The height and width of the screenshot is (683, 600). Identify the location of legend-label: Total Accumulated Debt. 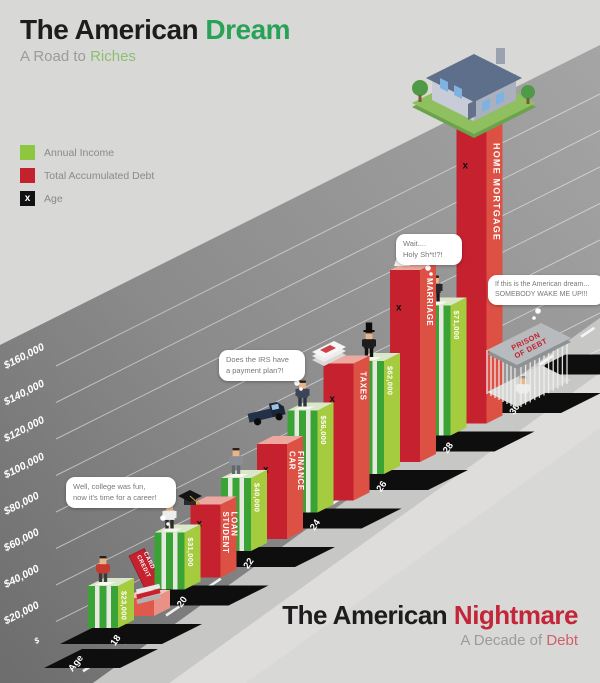
(99, 175).